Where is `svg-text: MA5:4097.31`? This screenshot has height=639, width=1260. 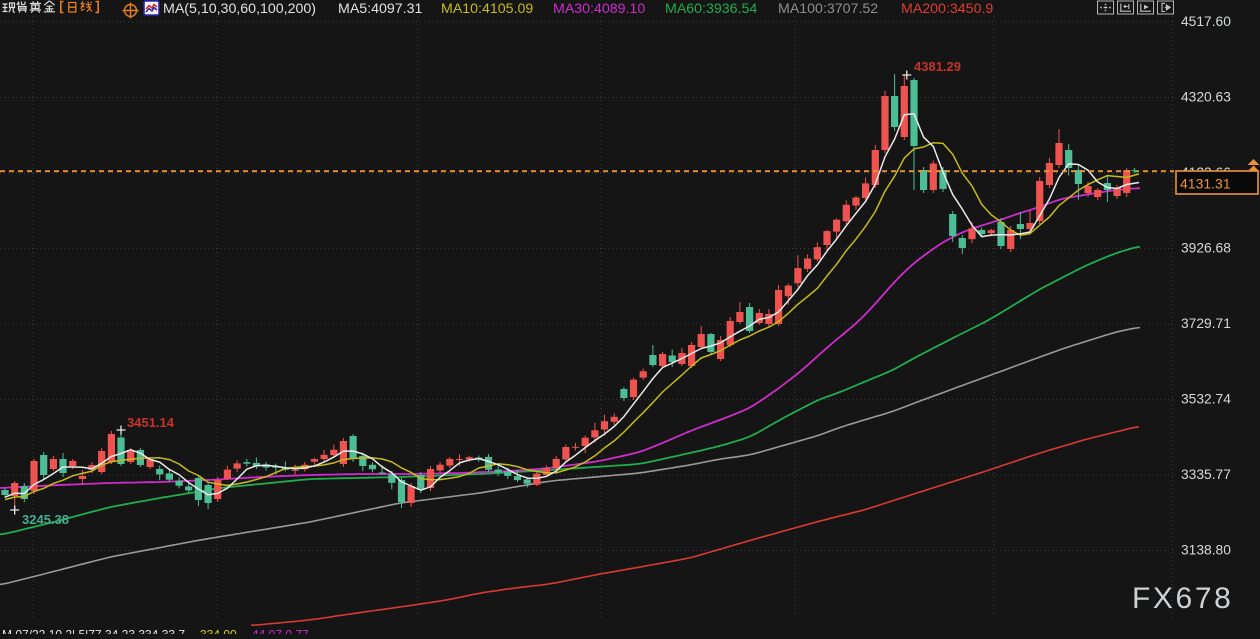
svg-text: MA5:4097.31 is located at coordinates (380, 9).